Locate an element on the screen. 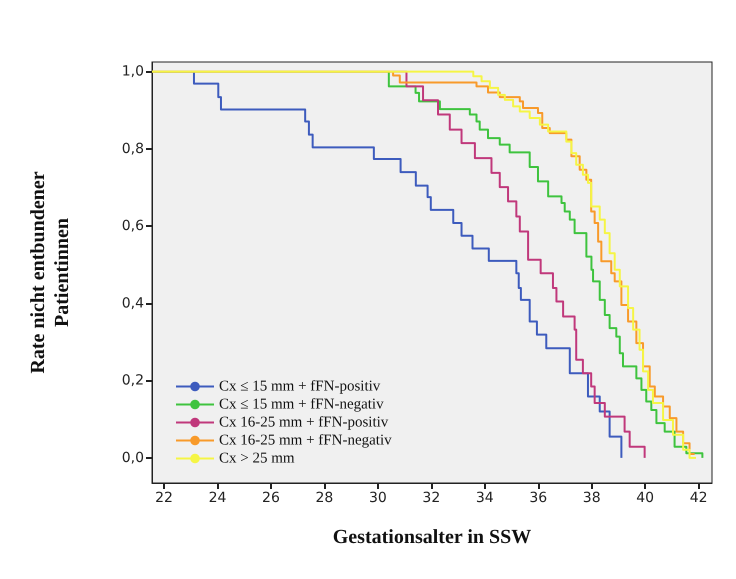 The height and width of the screenshot is (579, 736). x-tick-label: 28 is located at coordinates (324, 498).